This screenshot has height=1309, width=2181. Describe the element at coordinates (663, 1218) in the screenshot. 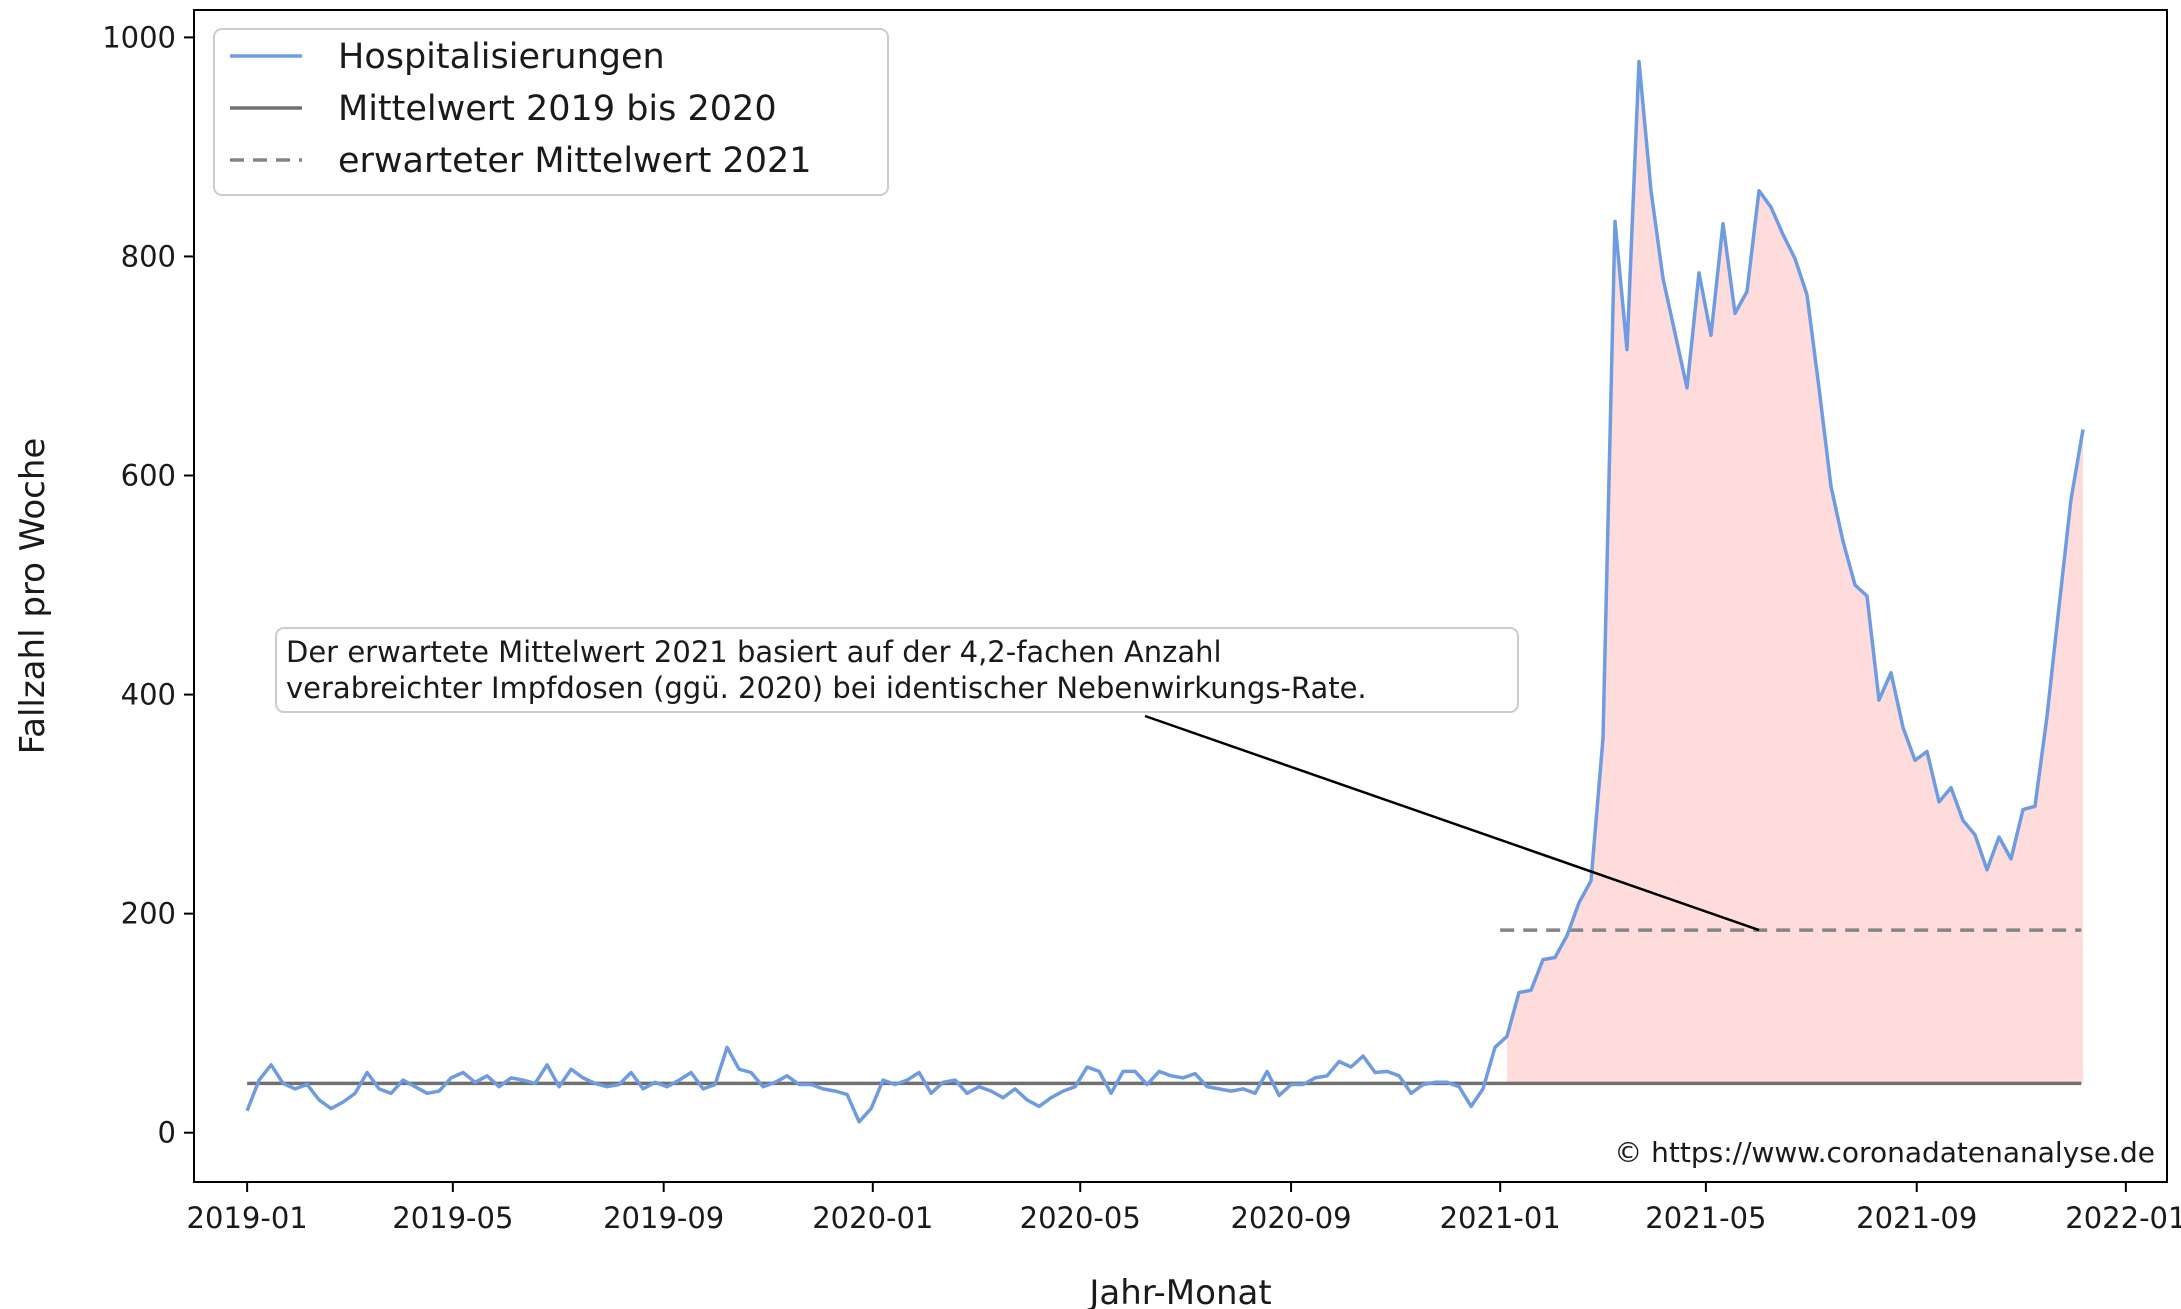

I see `x-tick-label: 2019-09` at that location.